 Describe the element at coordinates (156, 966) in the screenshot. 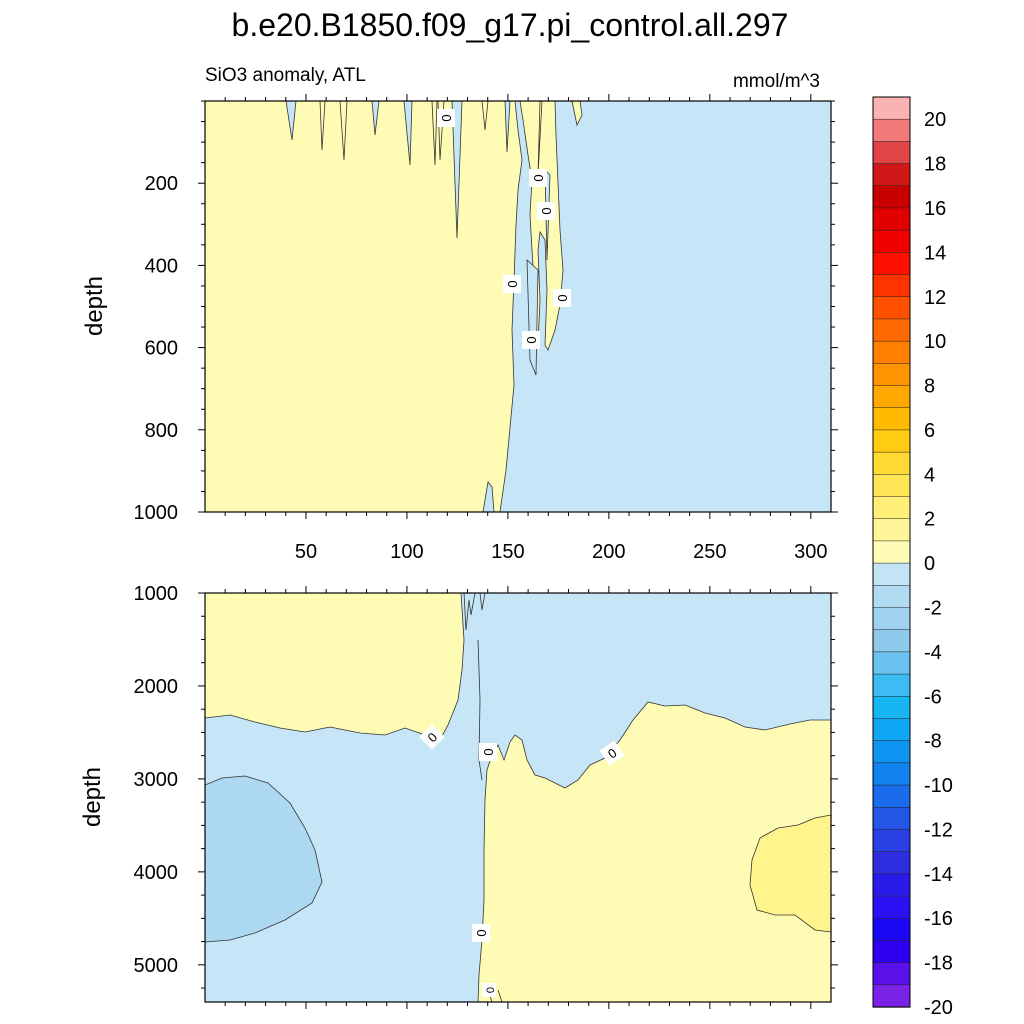

I see `lower-y-tick-label: 5000` at that location.